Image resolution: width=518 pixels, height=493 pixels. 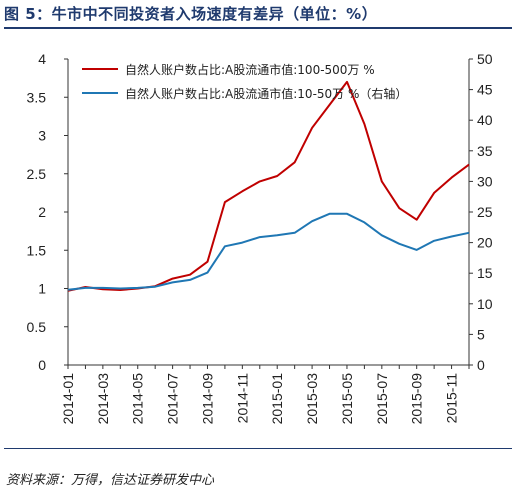 What do you see at coordinates (277, 399) in the screenshot?
I see `x-tick-label: 2015-01` at bounding box center [277, 399].